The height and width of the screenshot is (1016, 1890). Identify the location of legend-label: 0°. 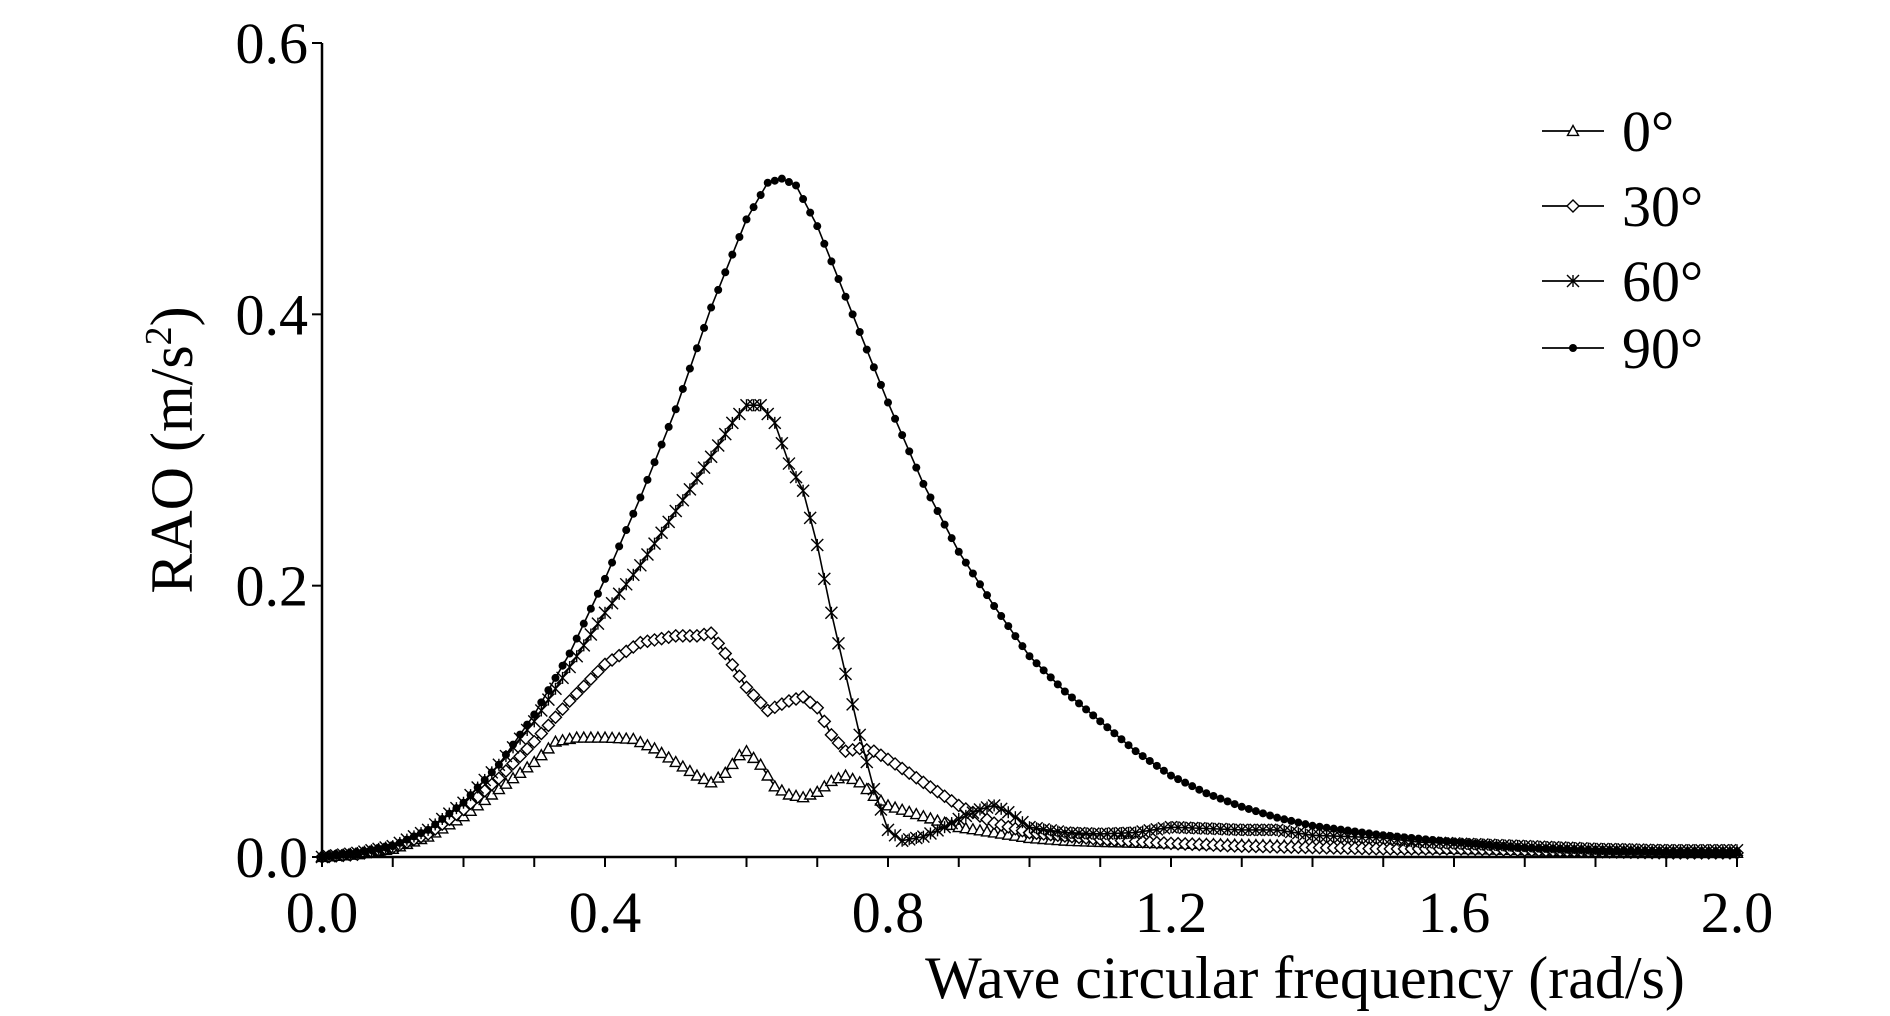
(1648, 131).